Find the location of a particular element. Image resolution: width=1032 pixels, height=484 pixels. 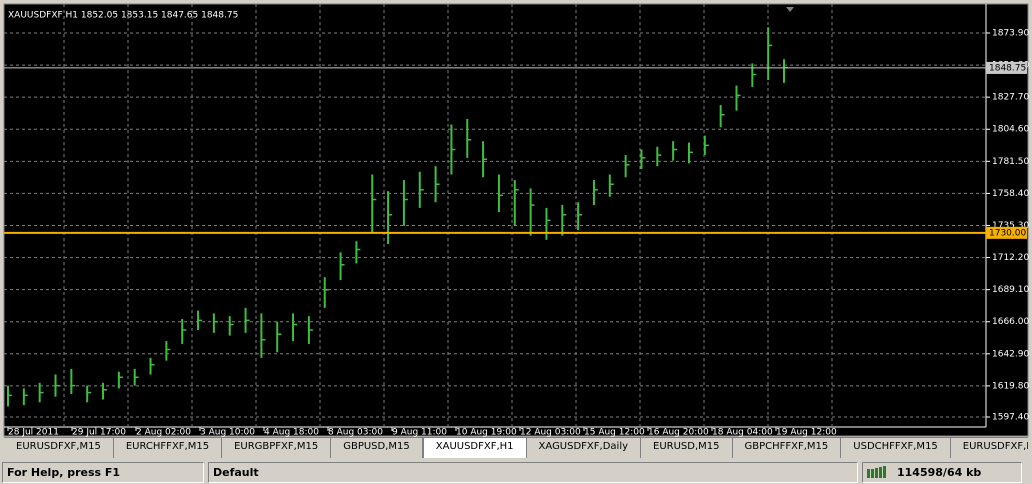

help-text: For Help, press F1 is located at coordinates (103, 472).